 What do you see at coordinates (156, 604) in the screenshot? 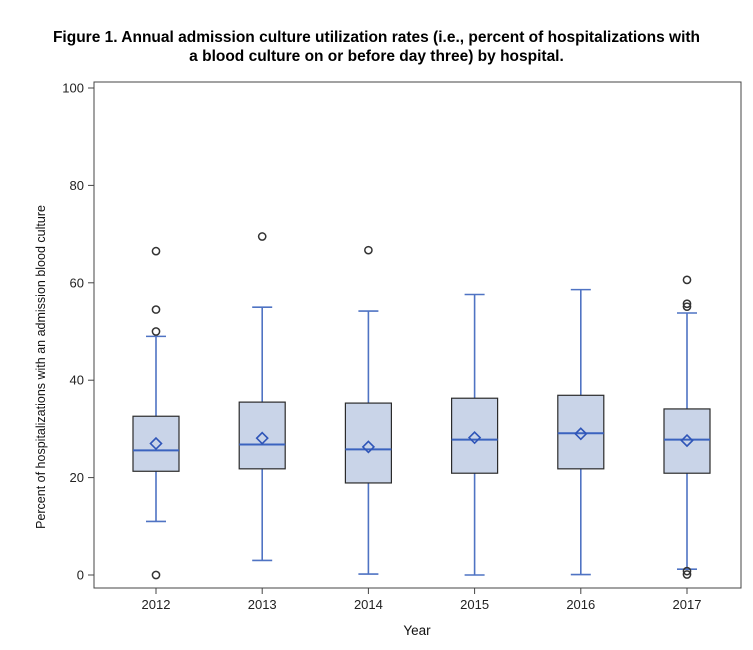
I see `x-tick-label-2012: 2012` at bounding box center [156, 604].